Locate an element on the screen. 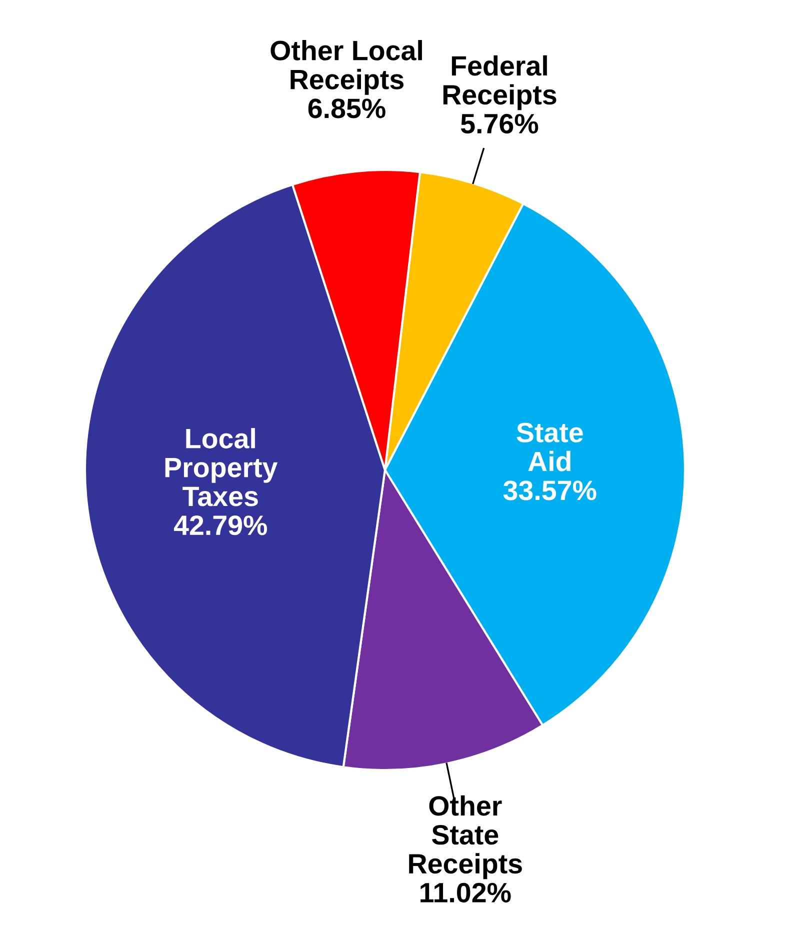 The image size is (801, 931). slice-label: Federal Receipts is located at coordinates (499, 82).